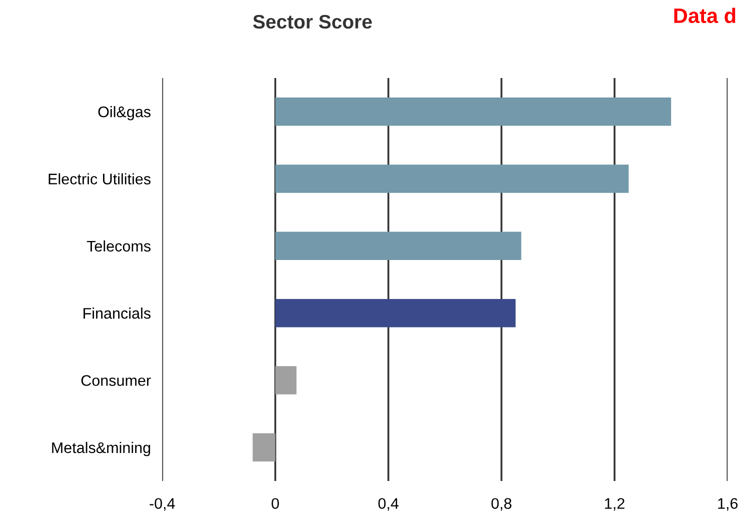 This screenshot has width=744, height=520. What do you see at coordinates (728, 504) in the screenshot?
I see `x-tick-label: 1,6` at bounding box center [728, 504].